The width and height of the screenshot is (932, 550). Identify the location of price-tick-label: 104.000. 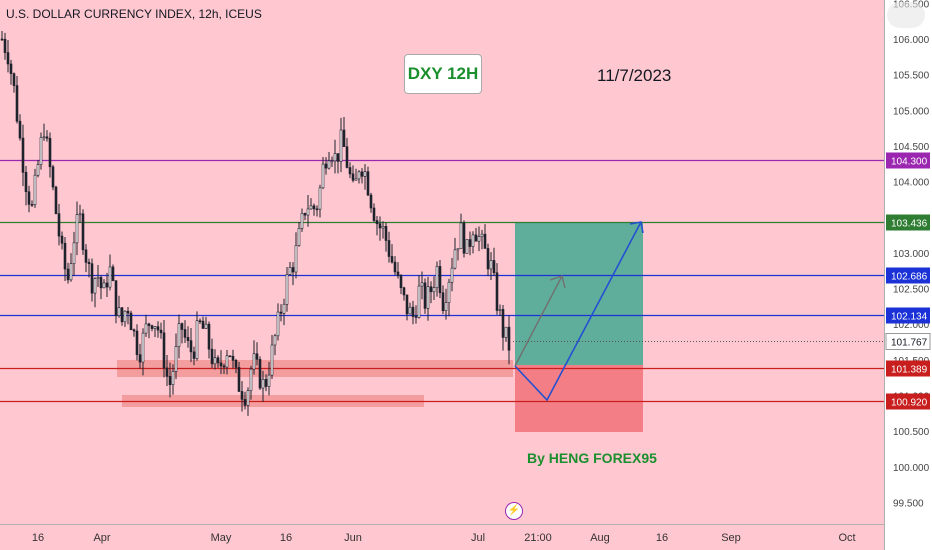
(911, 183).